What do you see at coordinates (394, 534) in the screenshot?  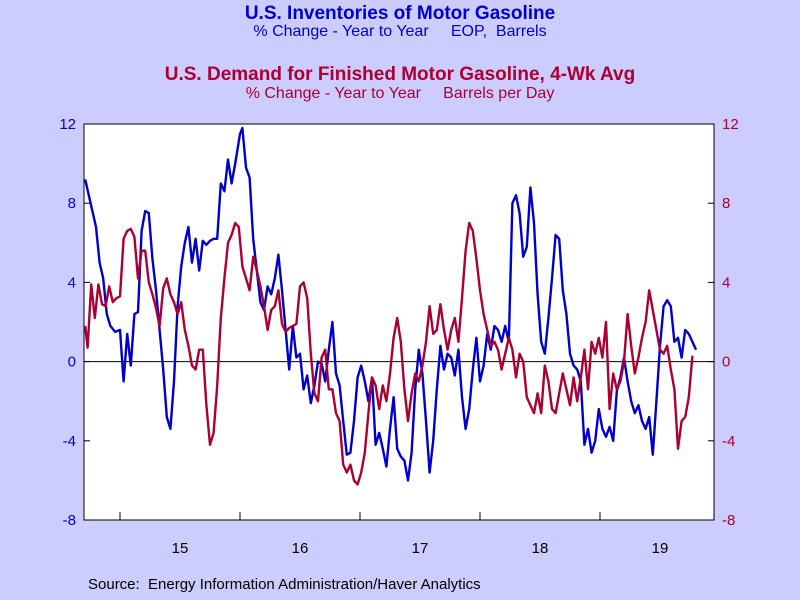 I see `x-axis: 15 16 17 18 19` at bounding box center [394, 534].